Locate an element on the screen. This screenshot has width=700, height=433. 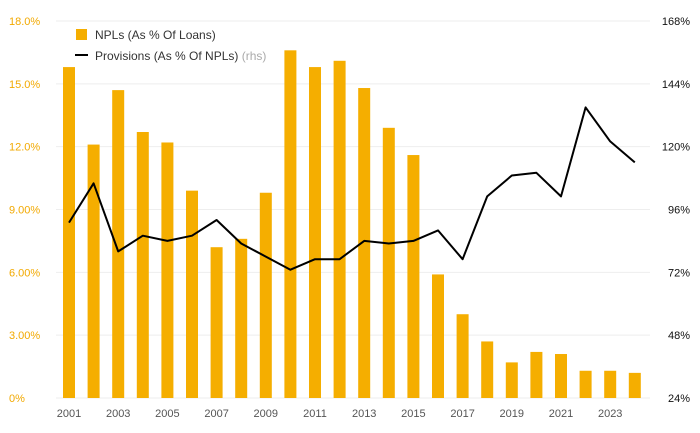
x-tick-label: 2017 is located at coordinates (462, 414).